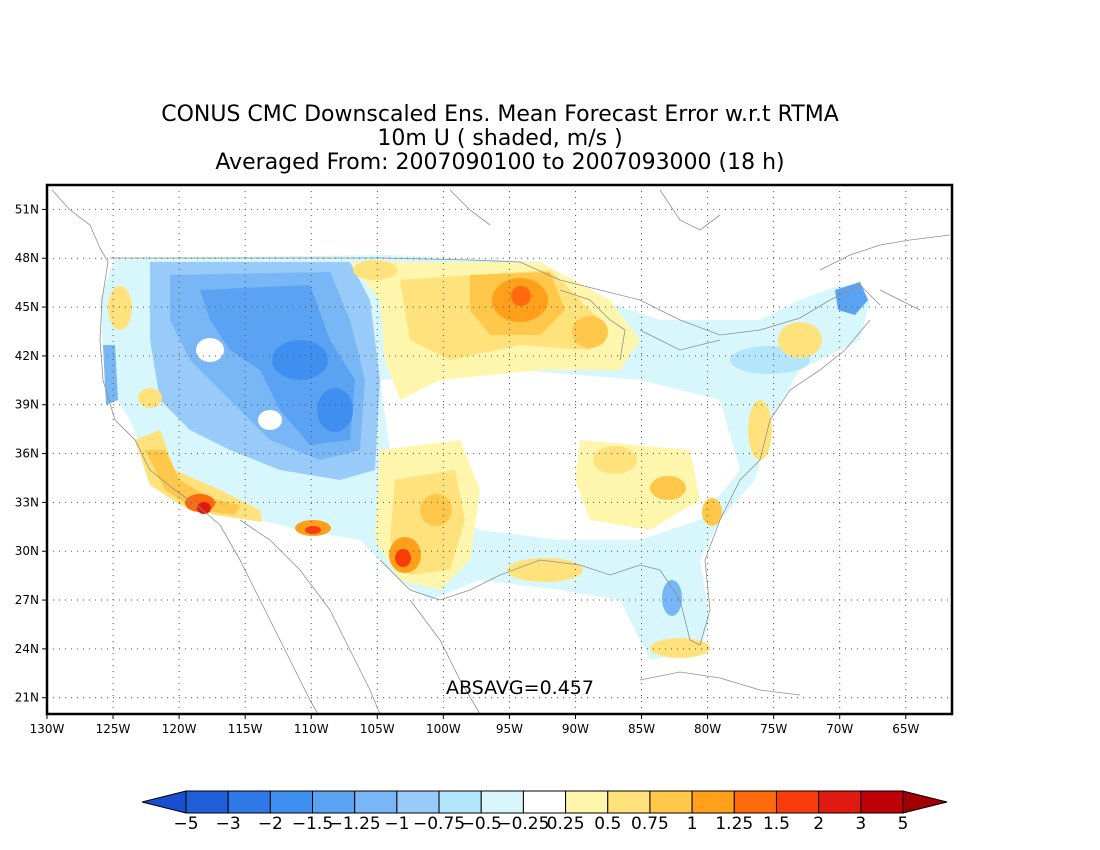 The height and width of the screenshot is (850, 1100). I want to click on colorbar-tick-label: 2, so click(818, 824).